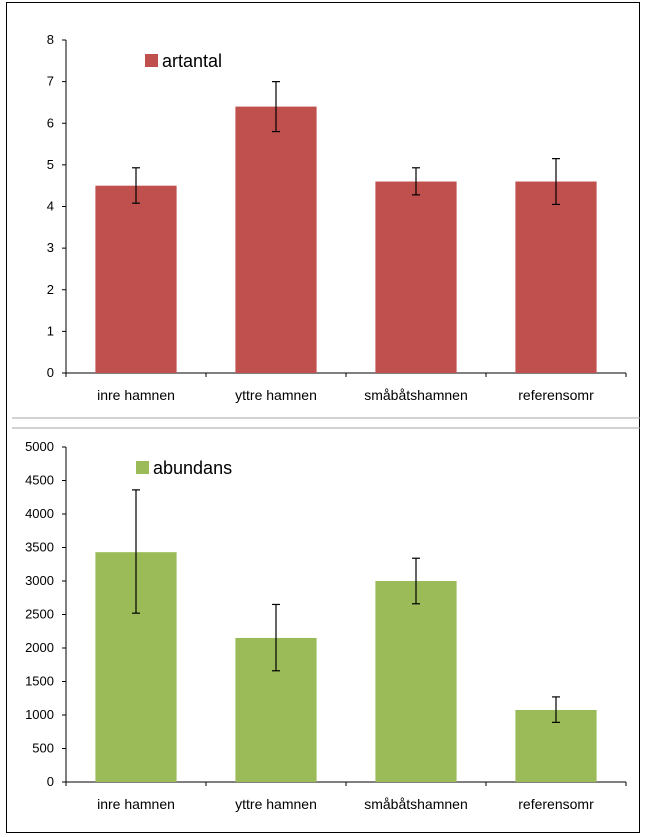 The height and width of the screenshot is (837, 646). What do you see at coordinates (50, 206) in the screenshot?
I see `y-tick-label: 4` at bounding box center [50, 206].